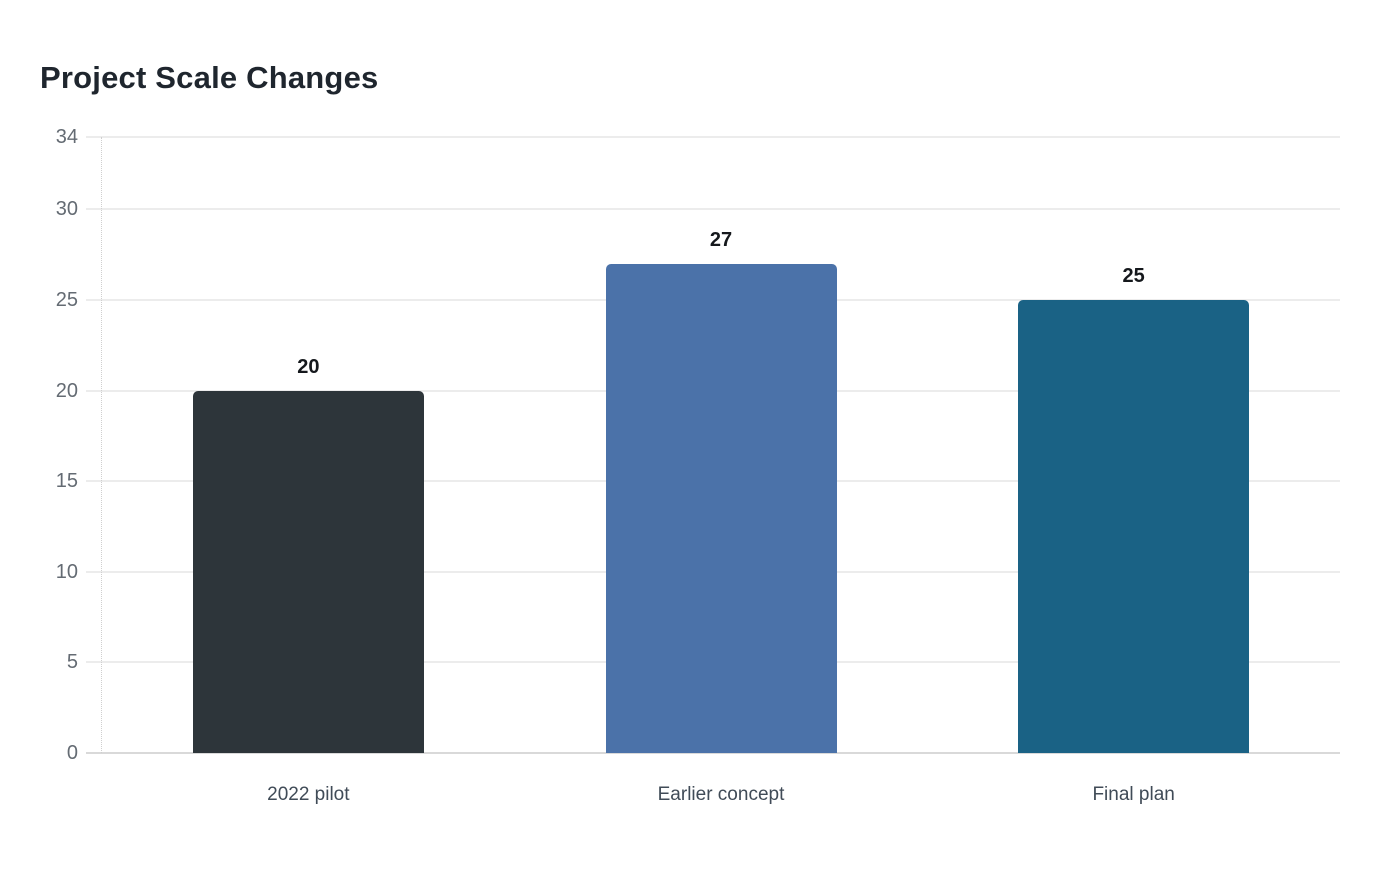 The image size is (1400, 880). I want to click on chart-title: Project Scale Changes, so click(209, 77).